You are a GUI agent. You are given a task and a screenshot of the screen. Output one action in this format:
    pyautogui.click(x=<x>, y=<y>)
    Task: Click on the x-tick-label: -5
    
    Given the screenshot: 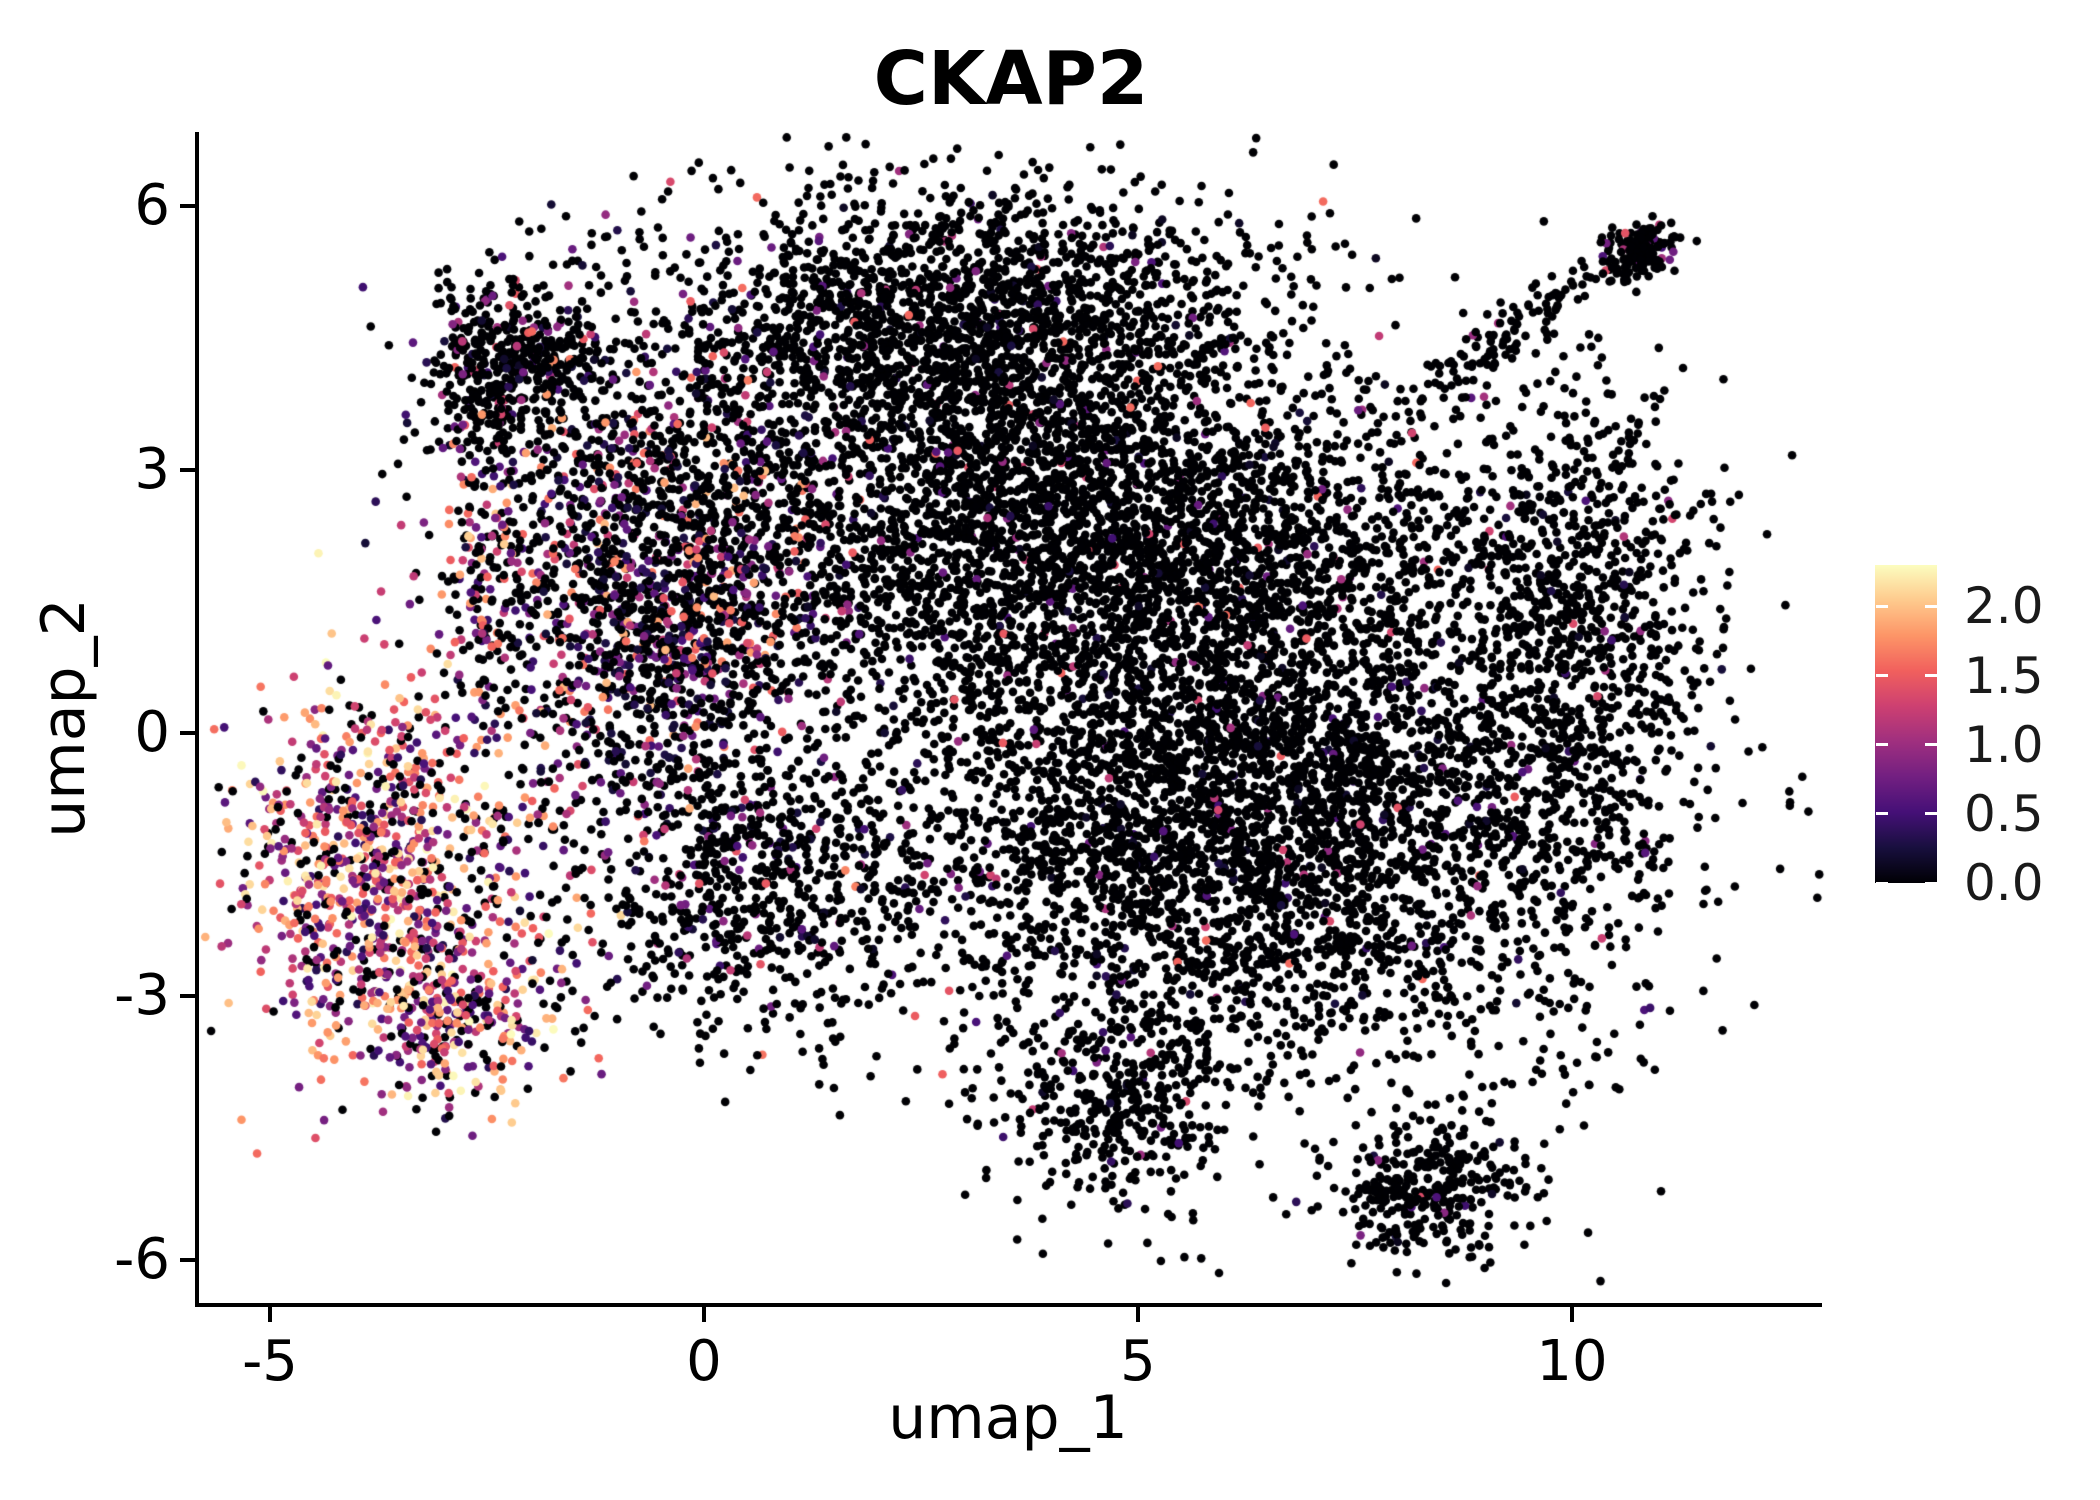 What is the action you would take?
    pyautogui.click(x=270, y=1361)
    